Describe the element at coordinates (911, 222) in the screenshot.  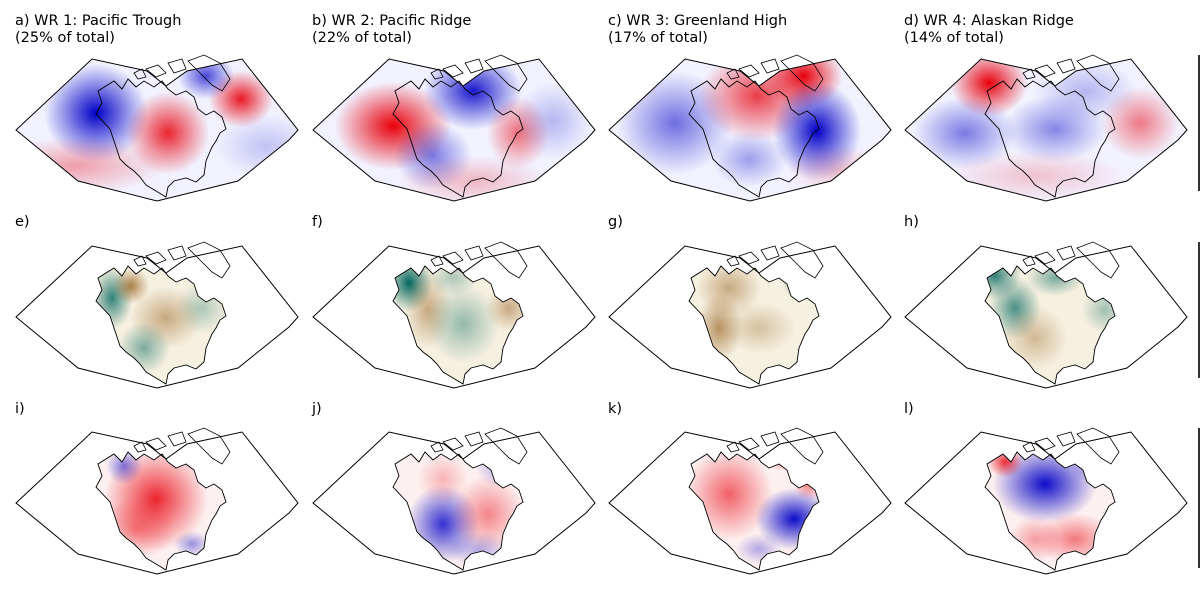
I see `panel-title: h)` at that location.